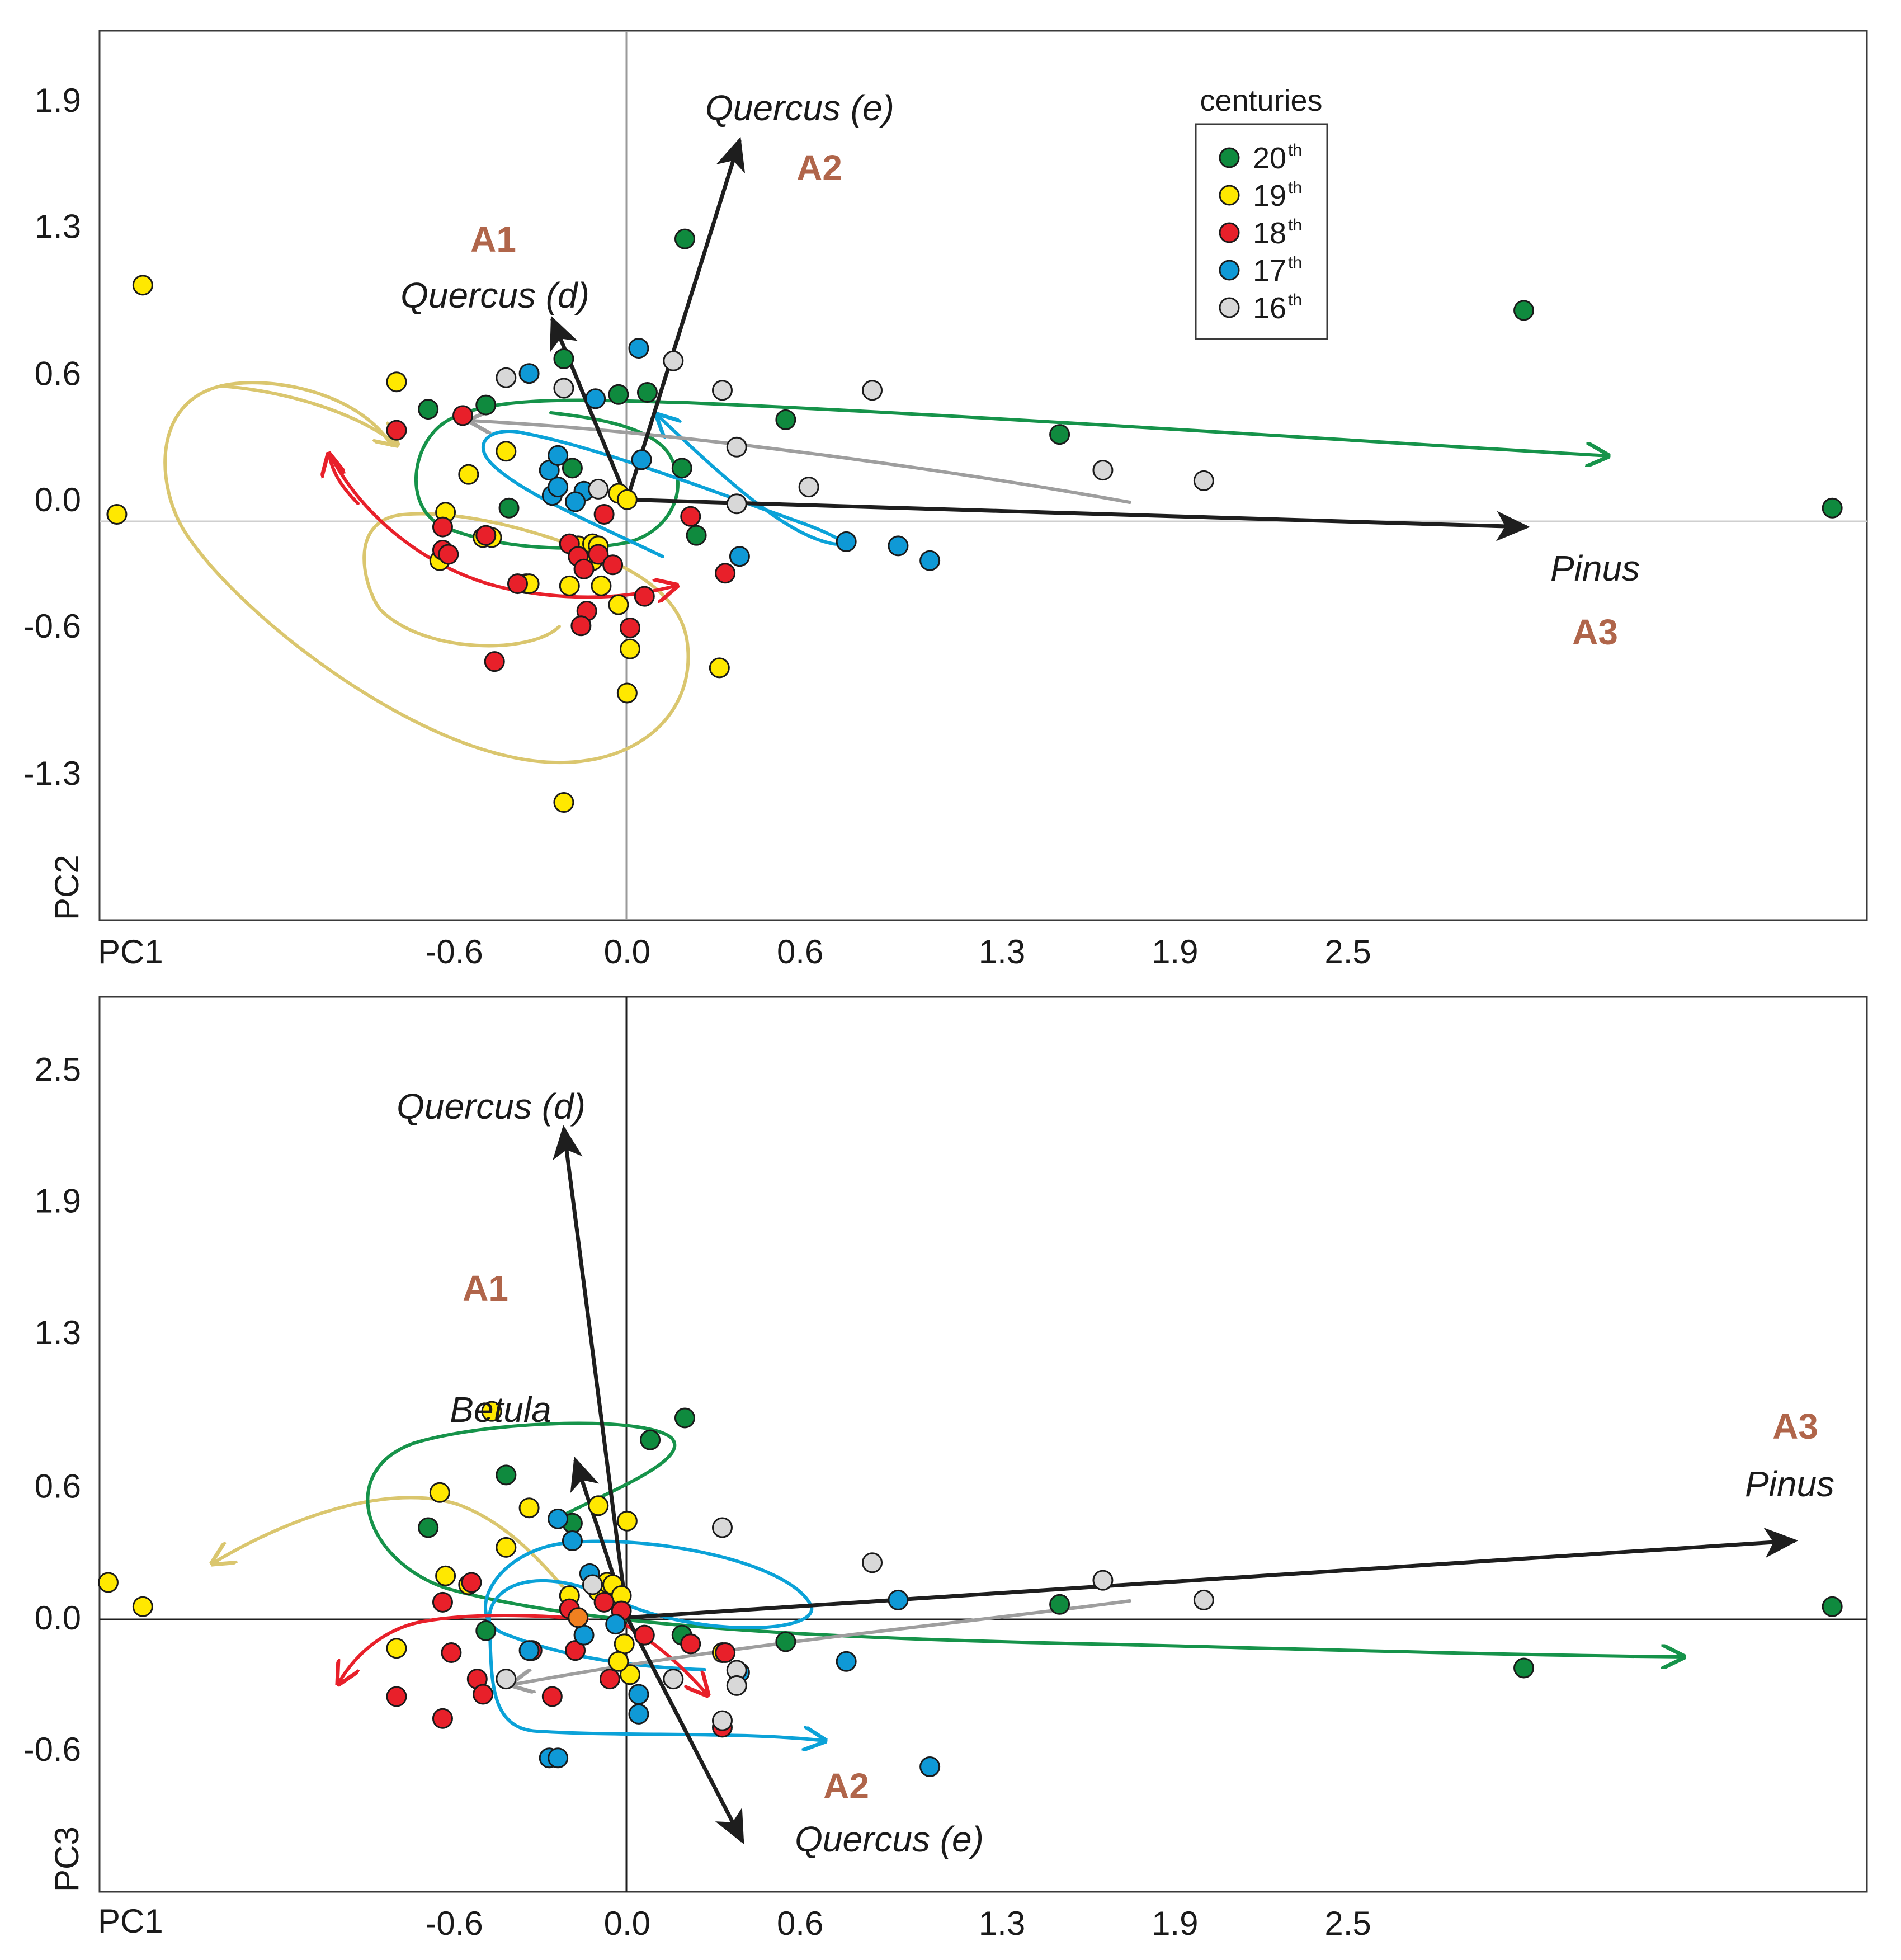 This screenshot has width=1901, height=1960. What do you see at coordinates (130, 951) in the screenshot?
I see `x-axis-label-top: PC1` at bounding box center [130, 951].